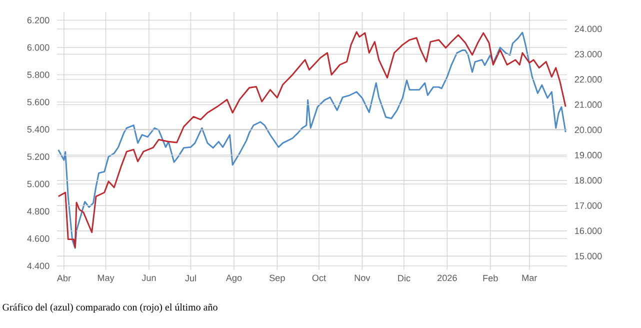 This screenshot has width=641, height=328. Describe the element at coordinates (38, 47) in the screenshot. I see `y-tick-label: 6.000` at that location.